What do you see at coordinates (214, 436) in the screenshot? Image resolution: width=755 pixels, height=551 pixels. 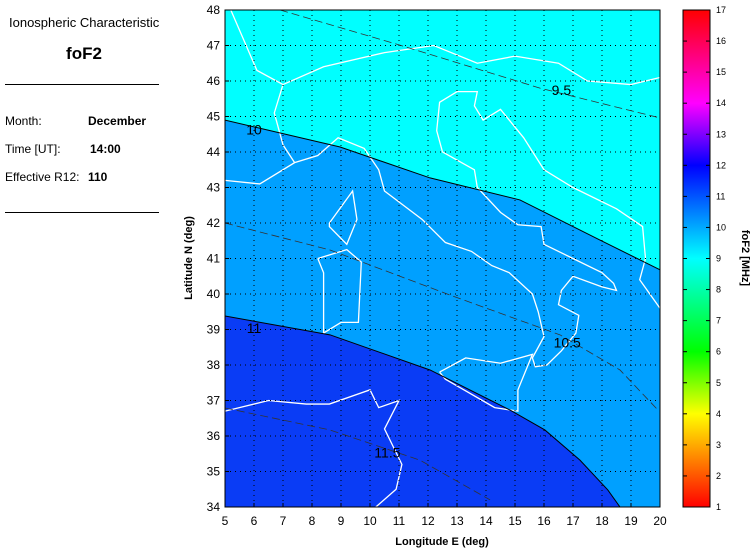 I see `y-tick-label: 36` at bounding box center [214, 436].